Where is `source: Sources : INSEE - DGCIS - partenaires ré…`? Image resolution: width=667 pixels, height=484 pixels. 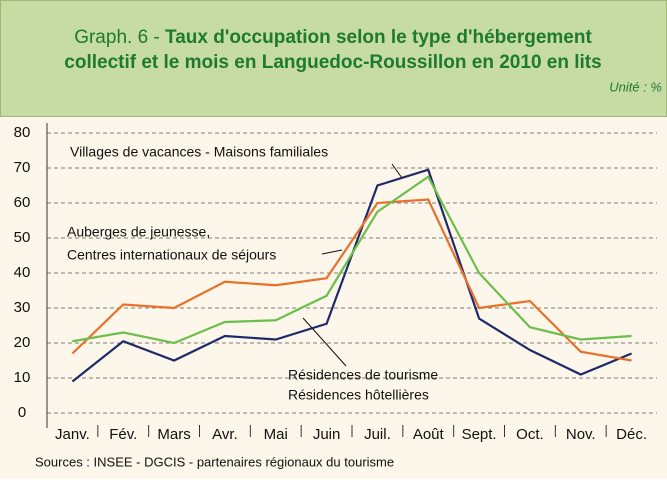
source: Sources : INSEE - DGCIS - partenaires ré… is located at coordinates (214, 461).